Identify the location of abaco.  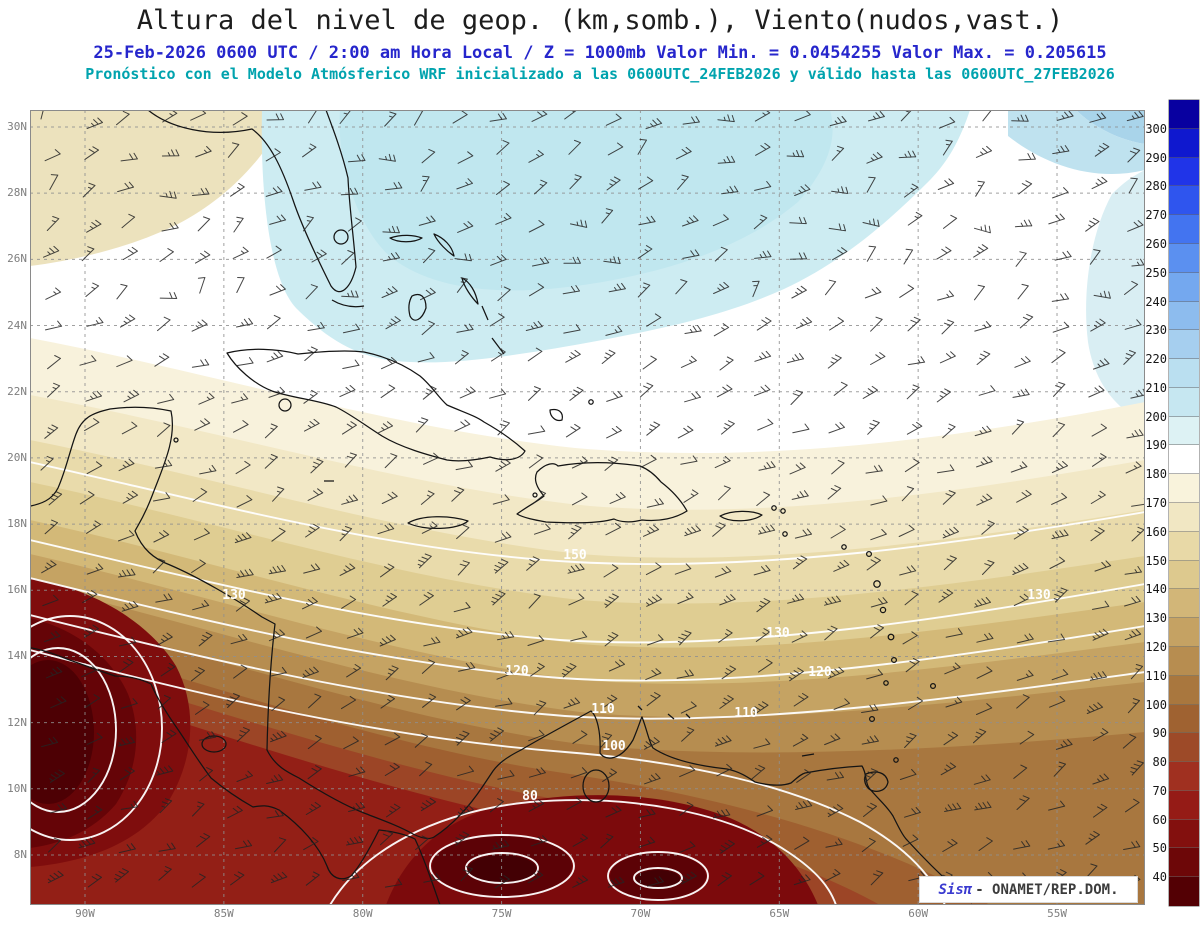
(444, 245).